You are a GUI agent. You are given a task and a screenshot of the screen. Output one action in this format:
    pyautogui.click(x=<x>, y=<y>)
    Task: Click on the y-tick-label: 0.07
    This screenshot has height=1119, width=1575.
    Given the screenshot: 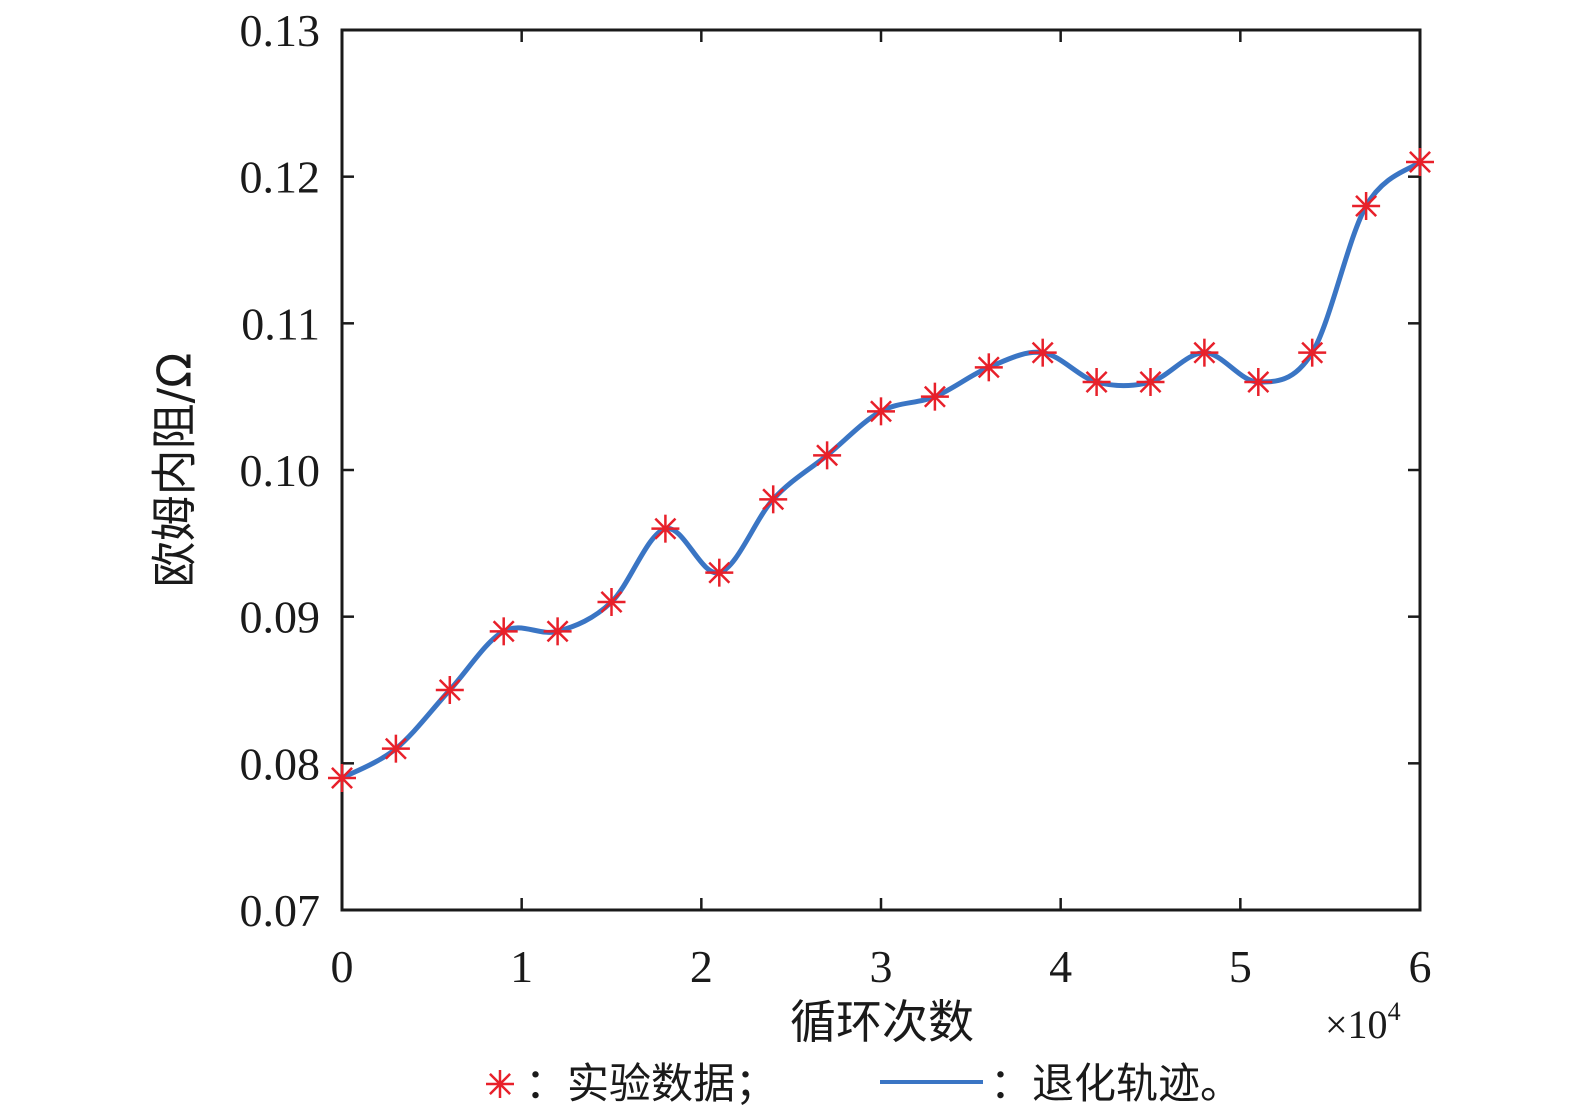 What is the action you would take?
    pyautogui.click(x=280, y=910)
    